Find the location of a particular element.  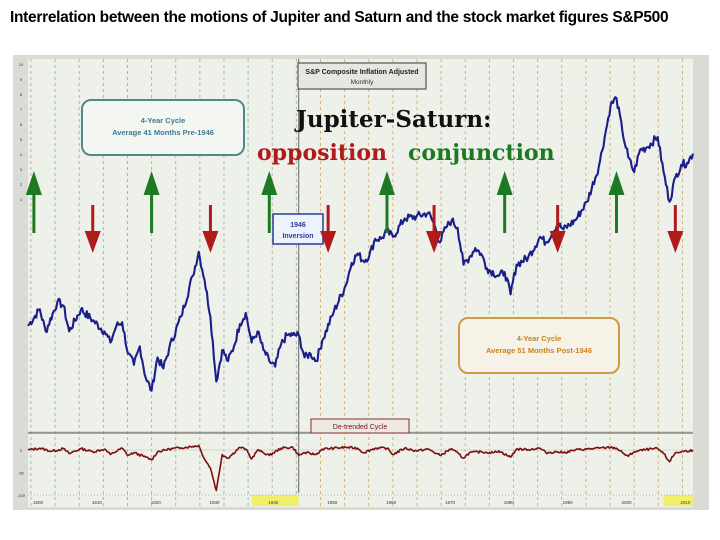

annotation-1946-inversion: 1946 Inversion is located at coordinates (298, 229).